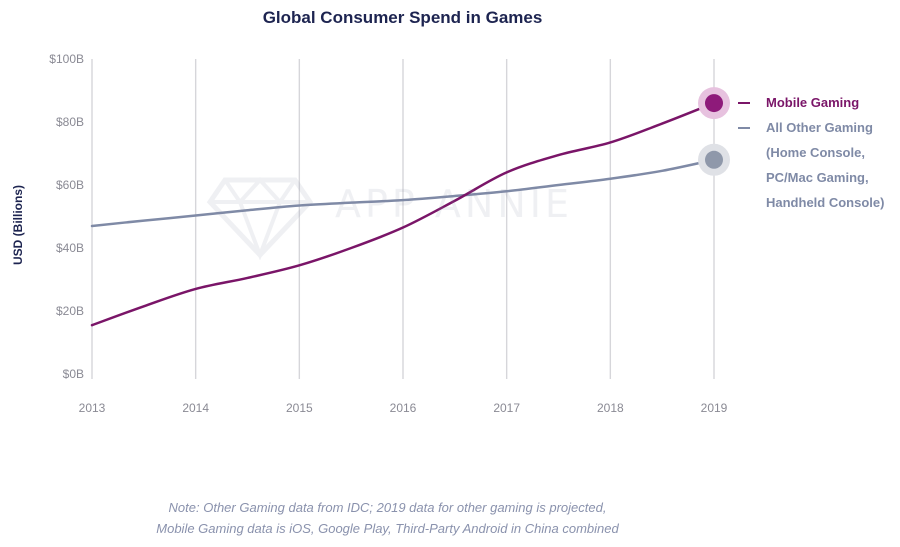 This screenshot has width=900, height=547. What do you see at coordinates (506, 408) in the screenshot?
I see `x-tick-2017: 2017` at bounding box center [506, 408].